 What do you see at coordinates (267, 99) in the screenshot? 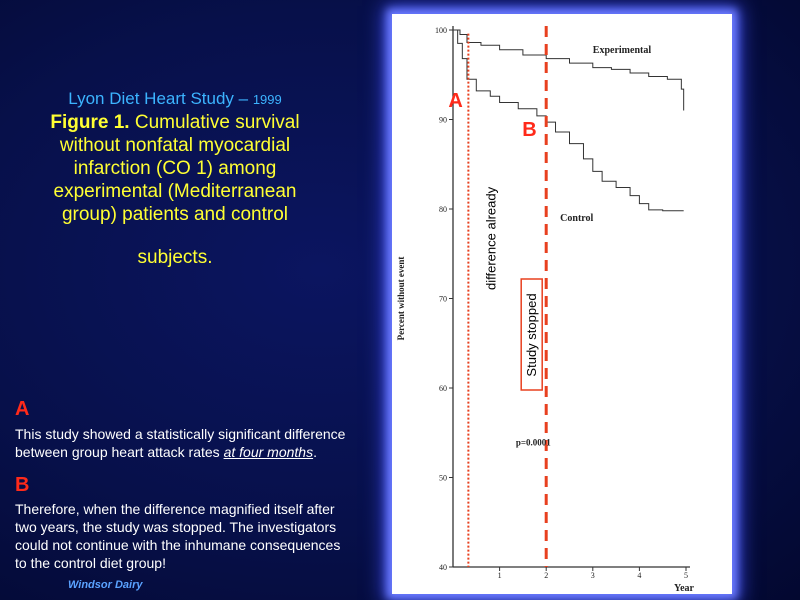
I see `study-year: 1999` at bounding box center [267, 99].